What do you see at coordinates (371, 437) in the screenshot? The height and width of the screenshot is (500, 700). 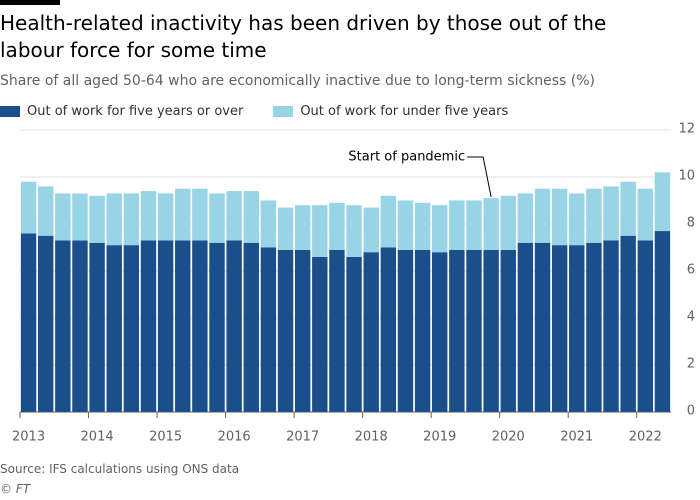 I see `x-tick-label: 2018` at bounding box center [371, 437].